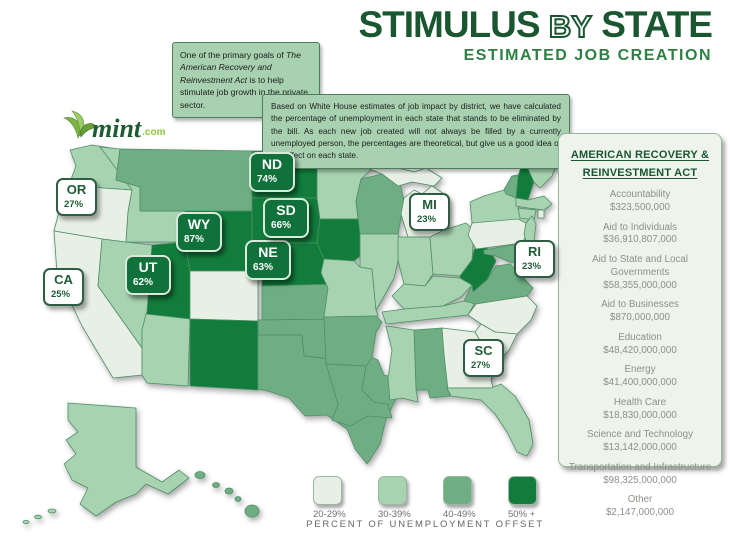 Image resolution: width=730 pixels, height=545 pixels. Describe the element at coordinates (267, 180) in the screenshot. I see `callout-percent: 74%` at that location.